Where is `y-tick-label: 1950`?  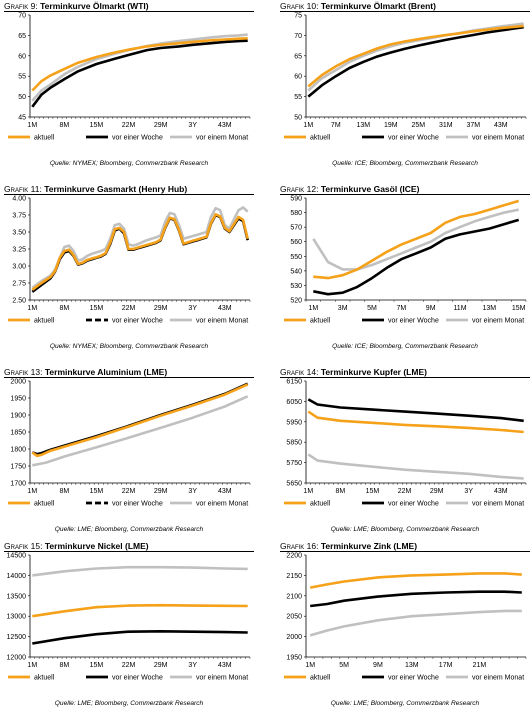
y-tick-label: 1950 is located at coordinates (18, 399).